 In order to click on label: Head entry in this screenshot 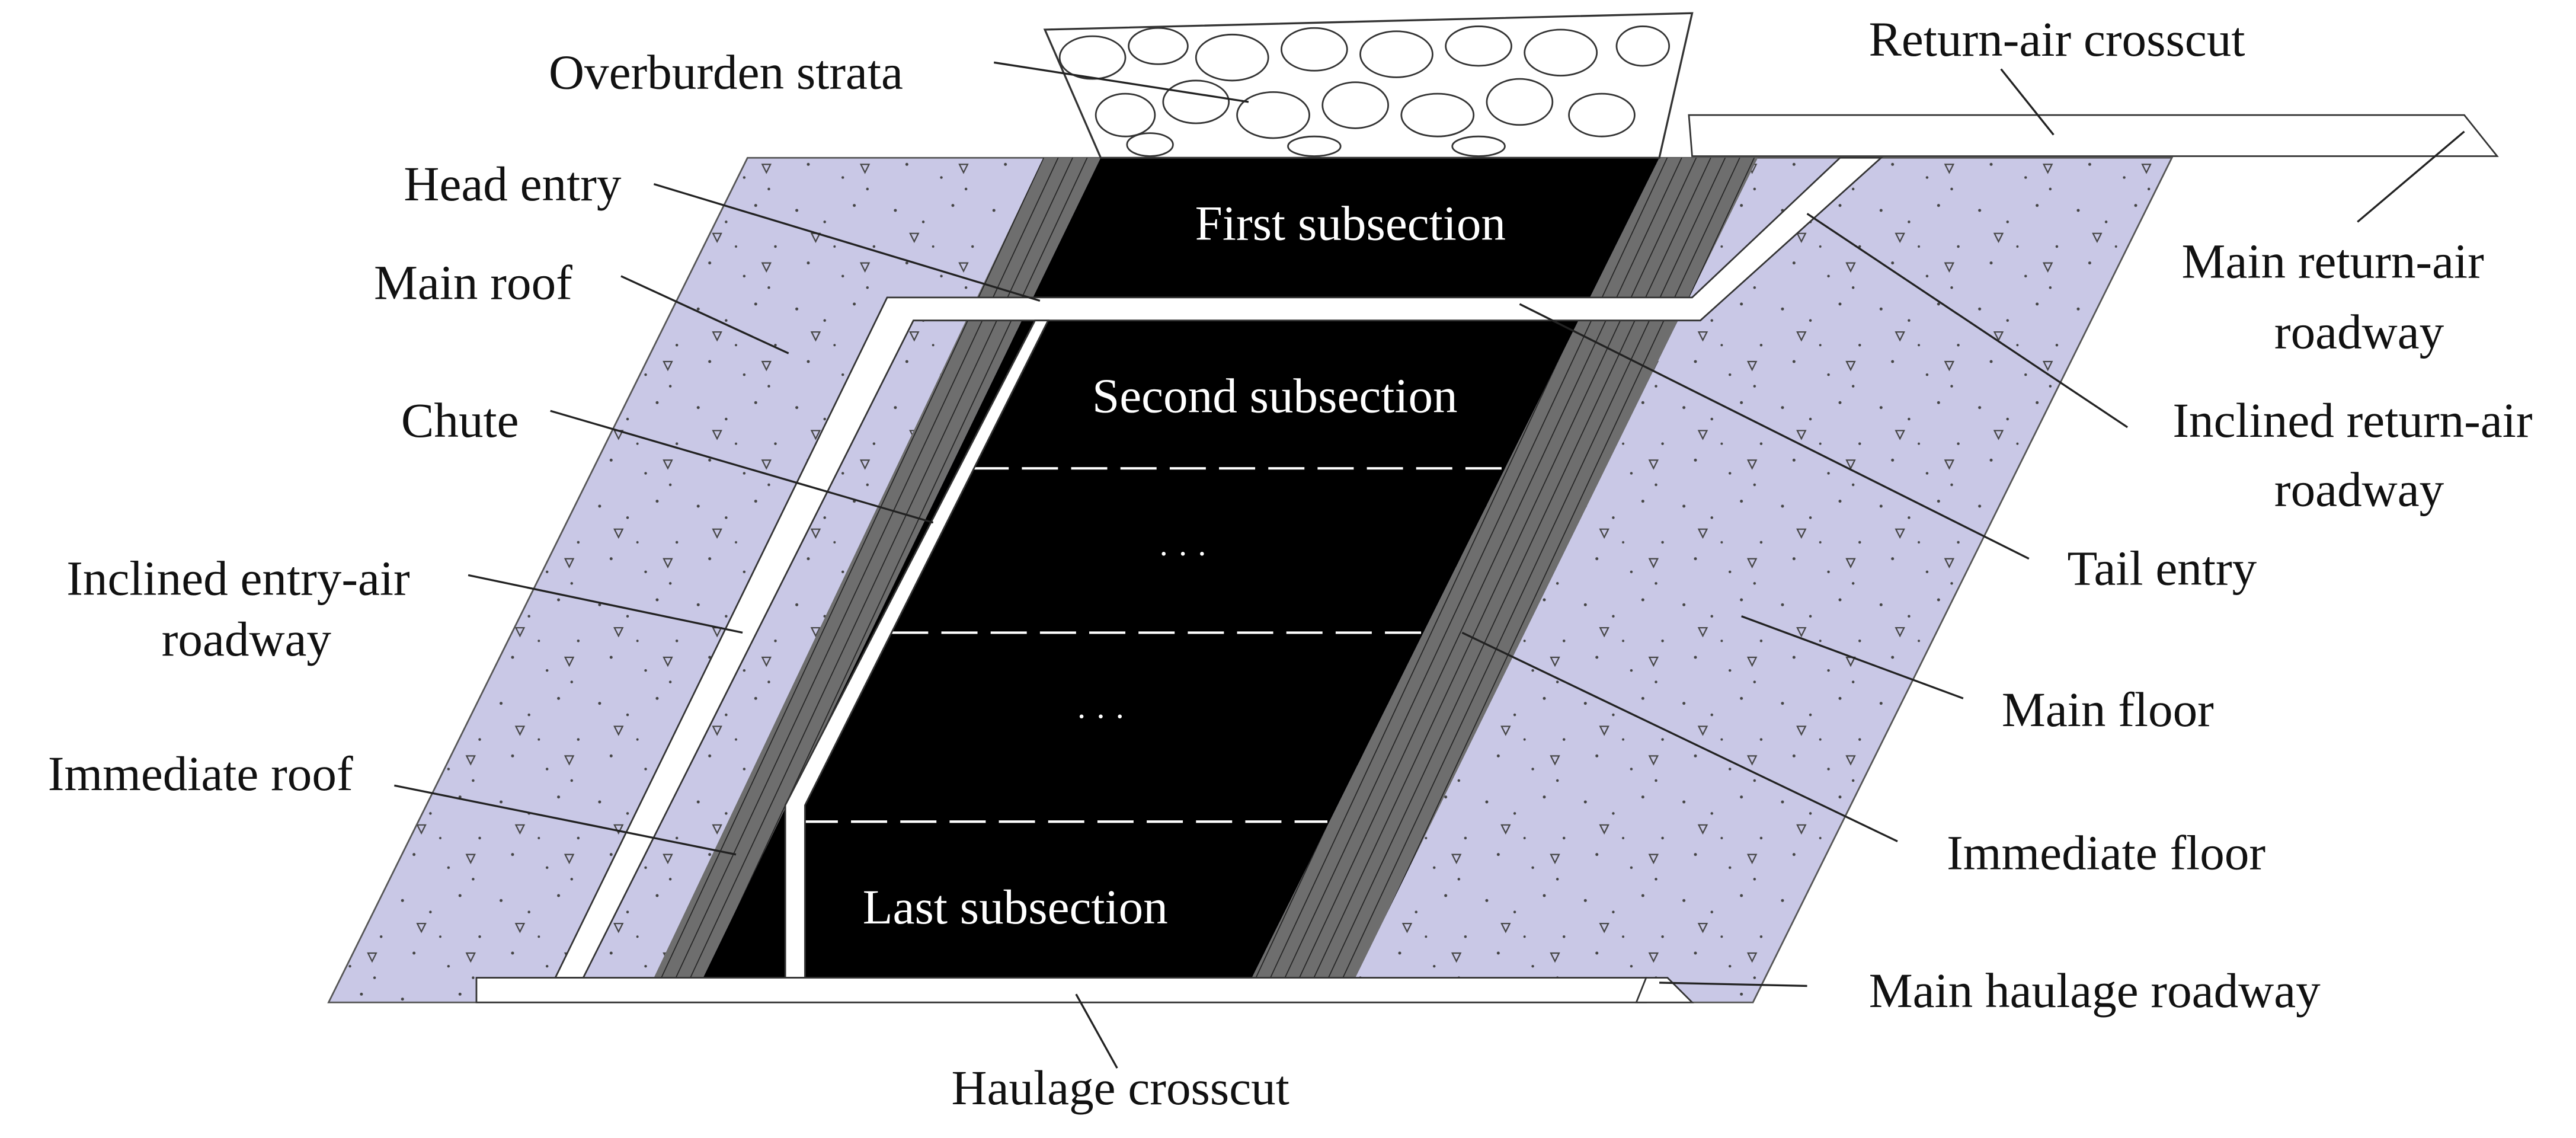, I will do `click(513, 183)`.